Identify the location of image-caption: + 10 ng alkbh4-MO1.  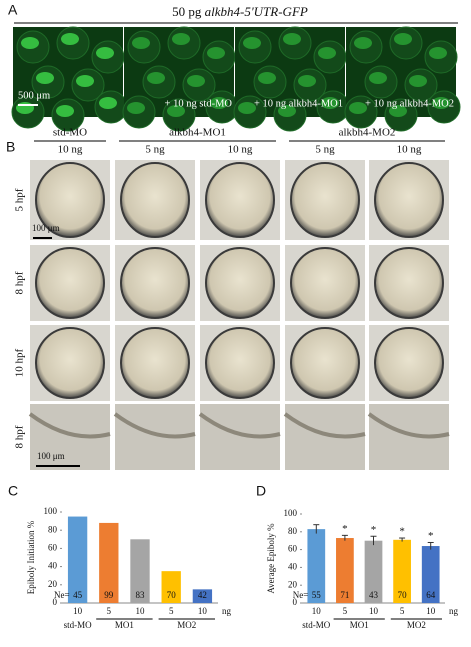
(298, 103).